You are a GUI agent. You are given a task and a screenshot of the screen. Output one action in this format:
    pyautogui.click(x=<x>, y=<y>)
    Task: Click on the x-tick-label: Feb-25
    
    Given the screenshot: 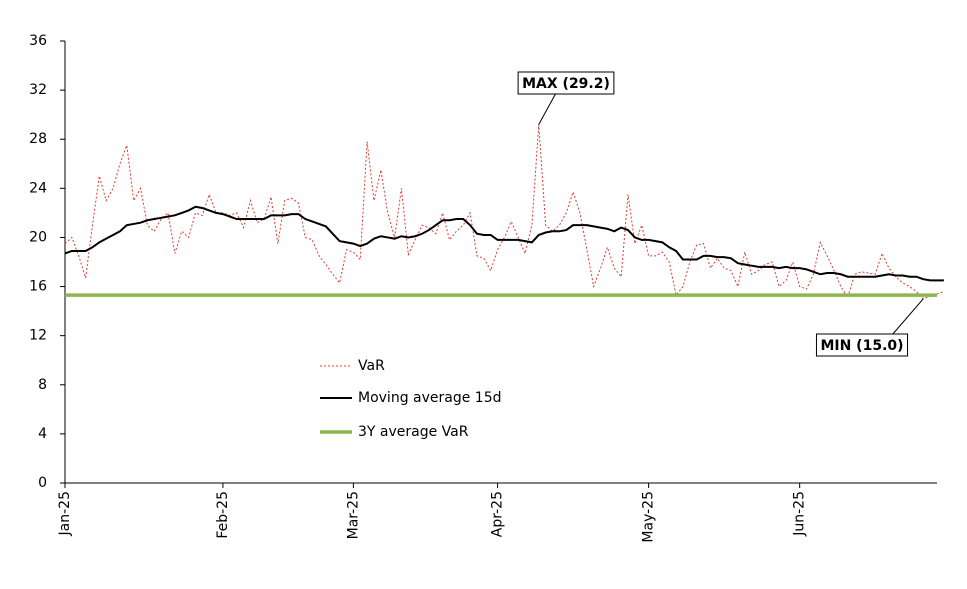 What is the action you would take?
    pyautogui.click(x=223, y=515)
    